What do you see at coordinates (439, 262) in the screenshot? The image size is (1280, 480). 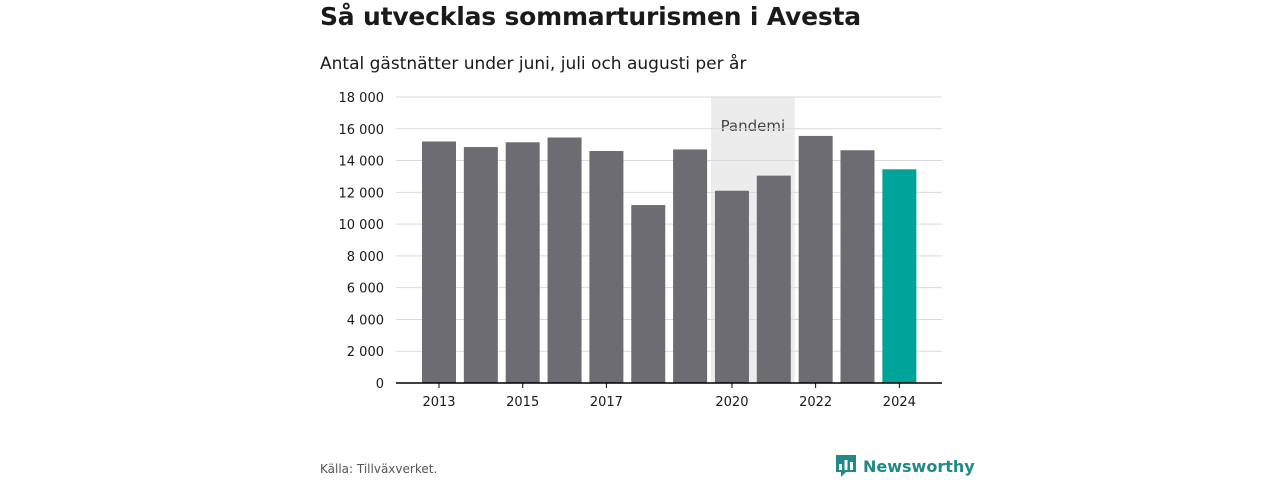 I see `bar-2013` at bounding box center [439, 262].